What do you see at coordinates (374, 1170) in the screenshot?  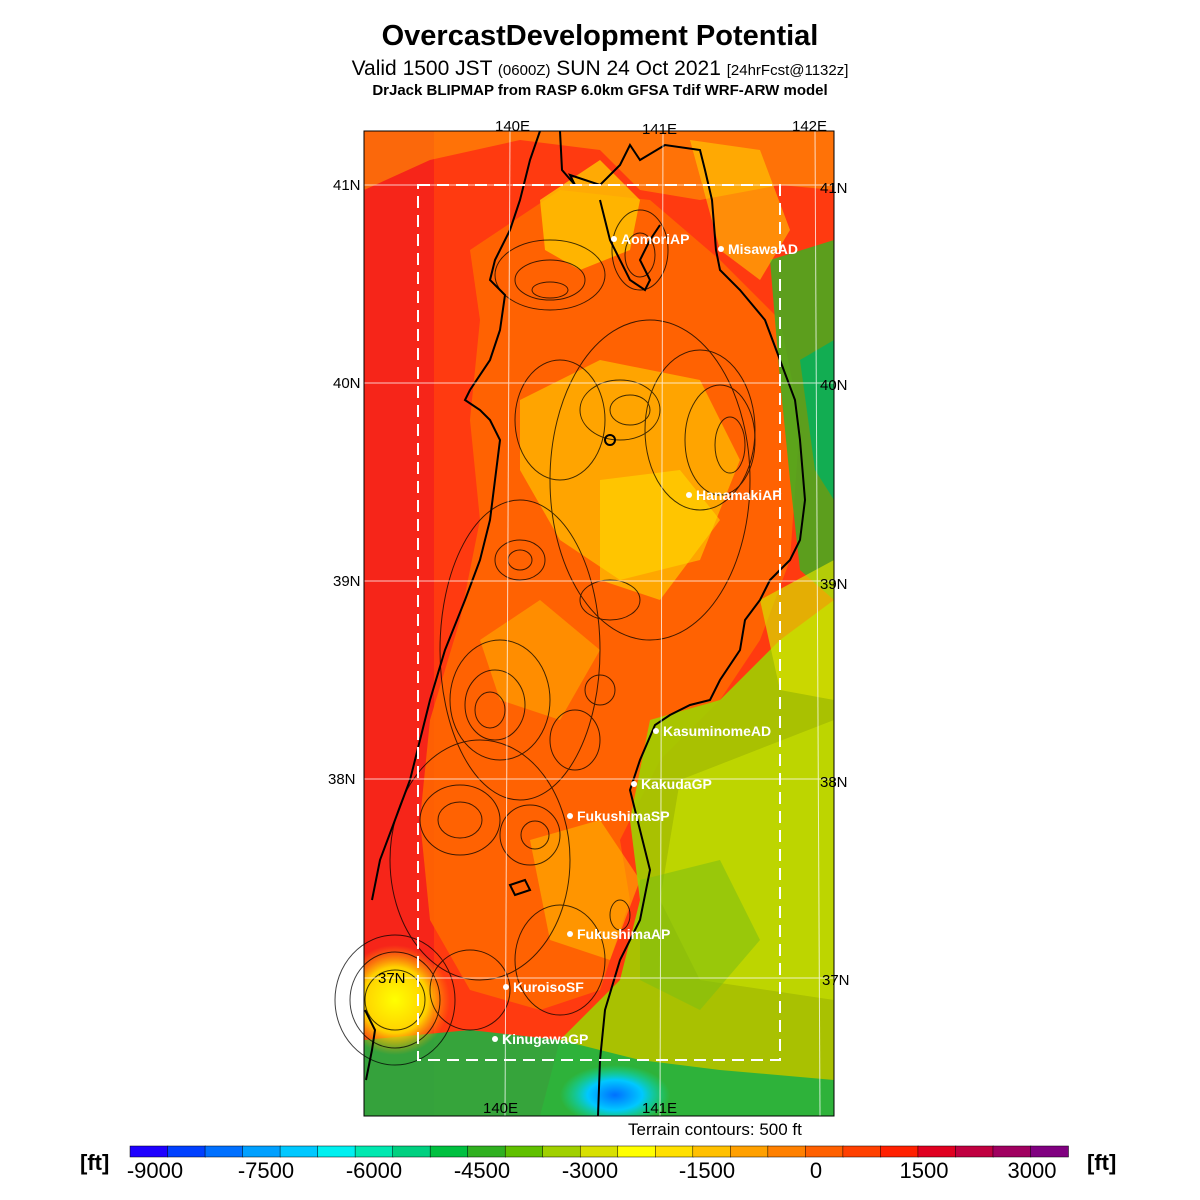 I see `colorbar-tick-label: -6000` at bounding box center [374, 1170].